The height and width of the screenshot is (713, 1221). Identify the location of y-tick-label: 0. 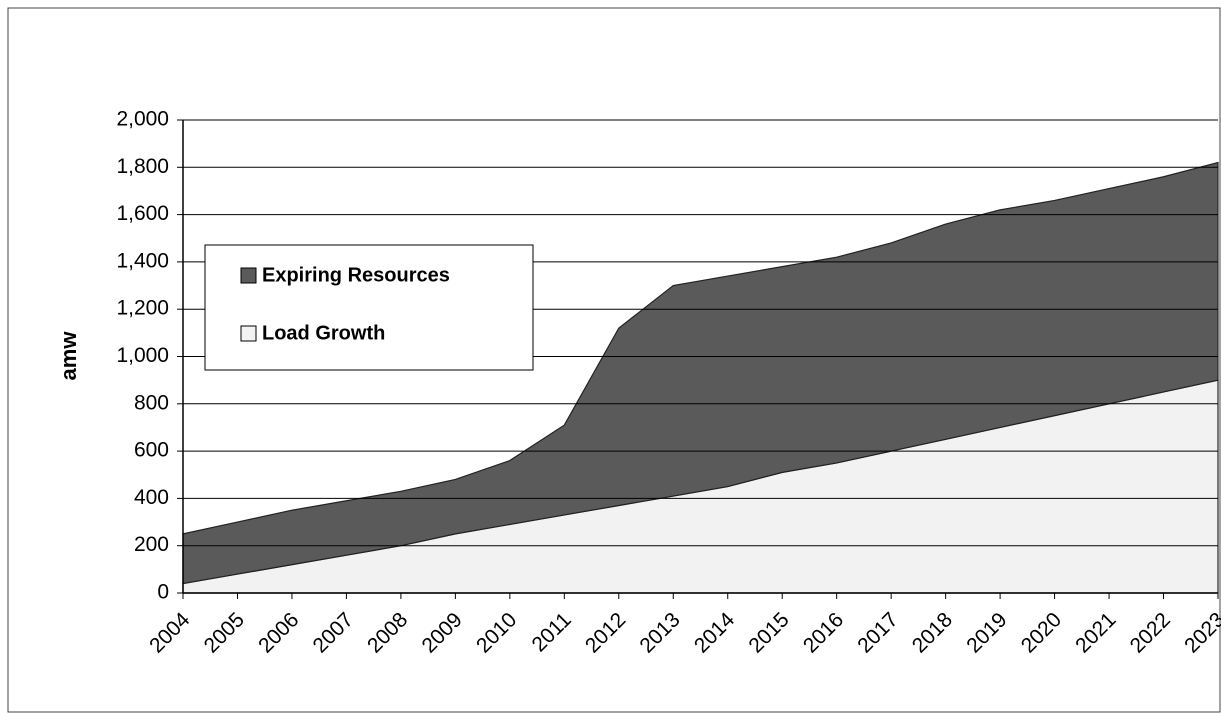
(163, 592).